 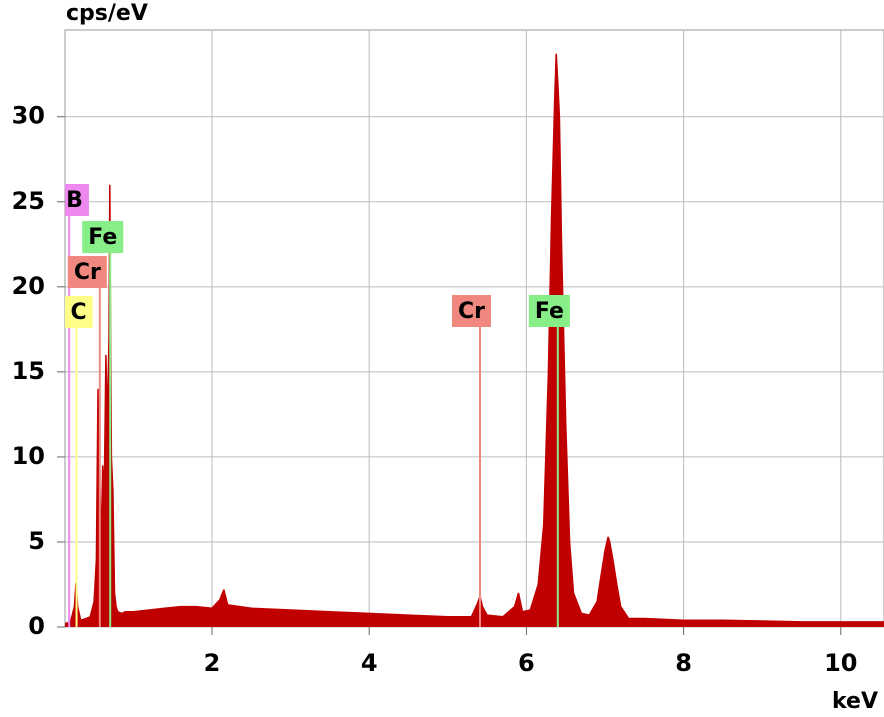 I want to click on marker-label: C, so click(x=79, y=312).